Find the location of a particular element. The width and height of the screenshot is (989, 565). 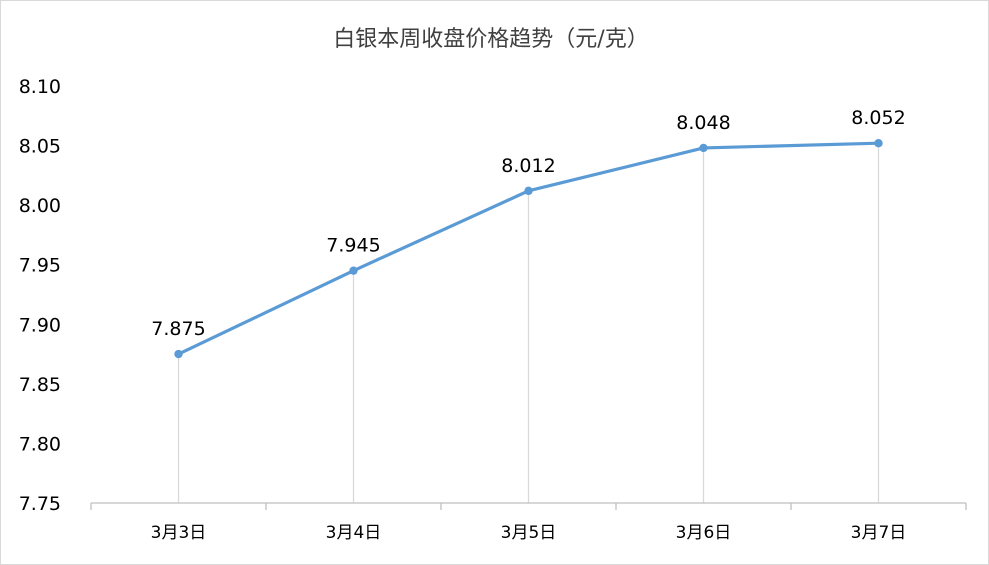

data-label: 8.012 is located at coordinates (528, 166).